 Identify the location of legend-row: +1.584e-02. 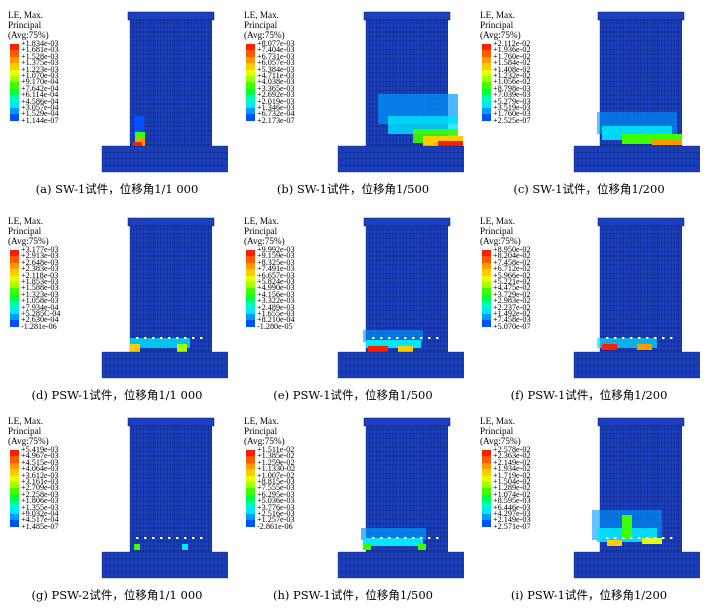
(505, 64).